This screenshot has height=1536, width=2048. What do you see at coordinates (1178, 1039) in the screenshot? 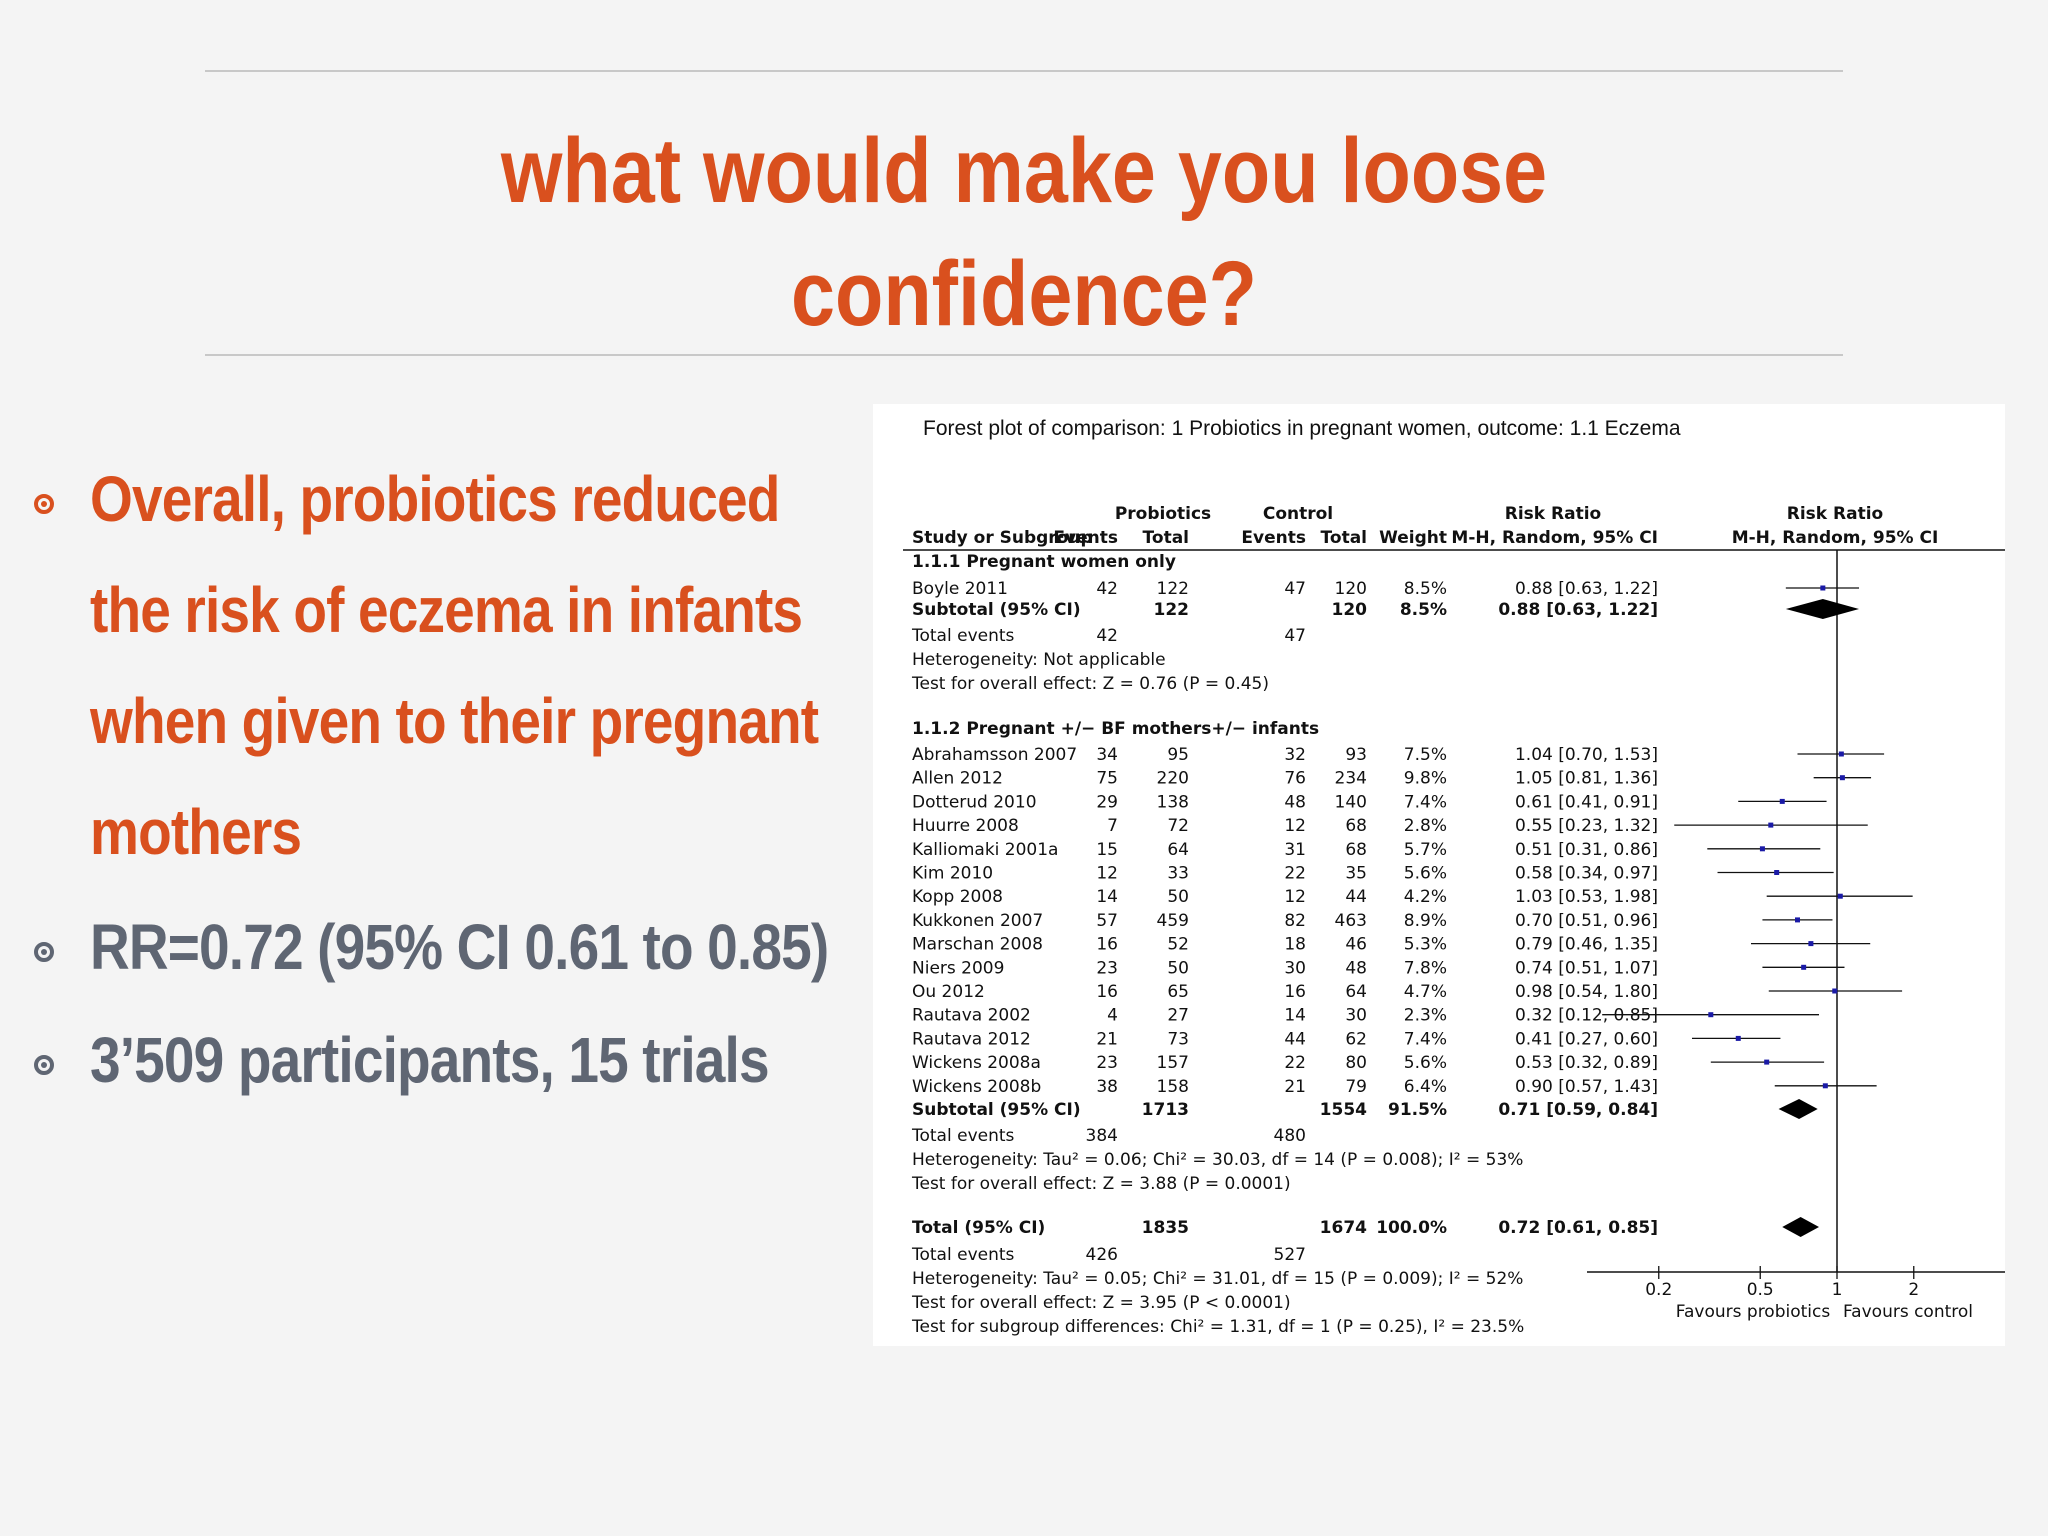
I see `probiotics-total: 73` at bounding box center [1178, 1039].